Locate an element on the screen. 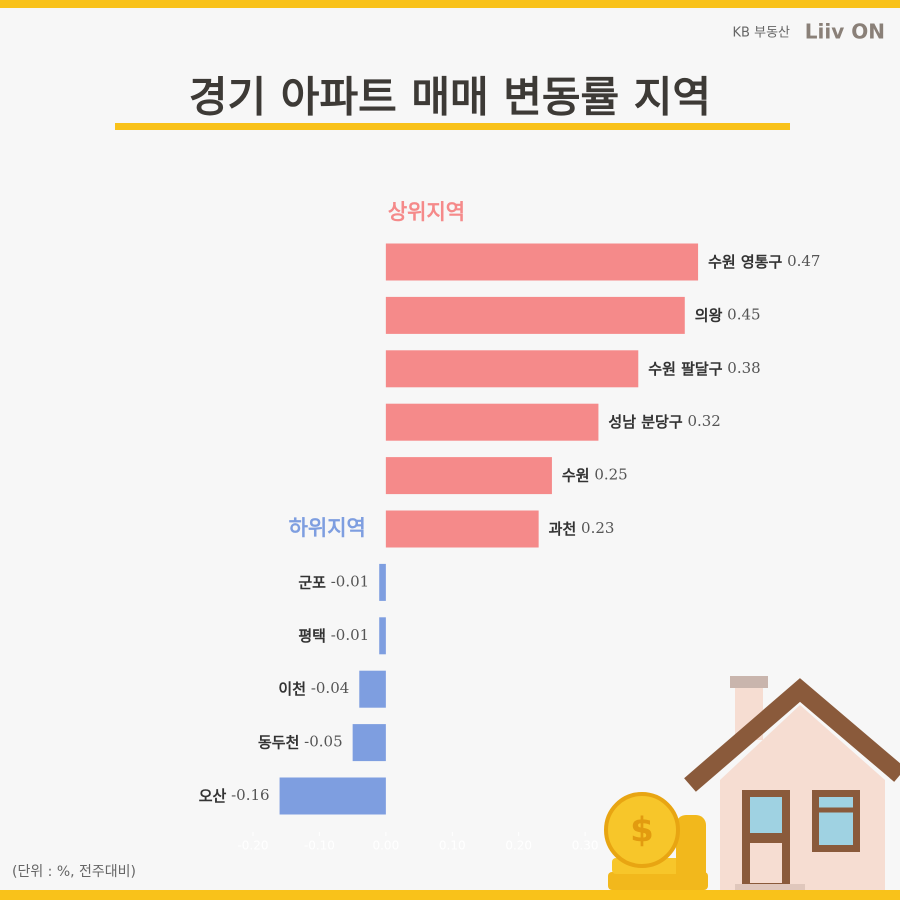 This screenshot has height=900, width=900. category-label: 동두천 is located at coordinates (278, 742).